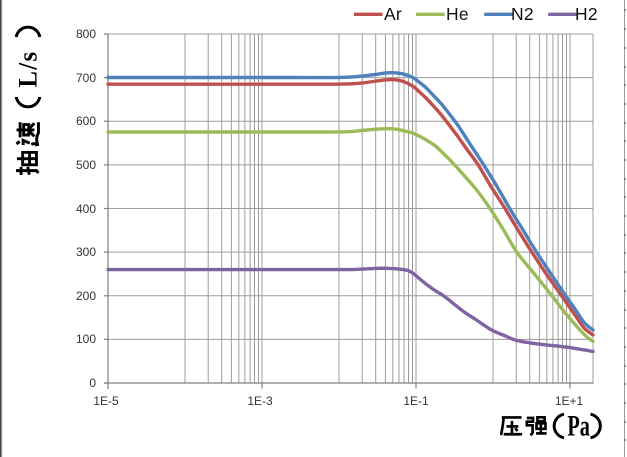 The width and height of the screenshot is (627, 457). I want to click on svg-text: L/s, so click(28, 69).